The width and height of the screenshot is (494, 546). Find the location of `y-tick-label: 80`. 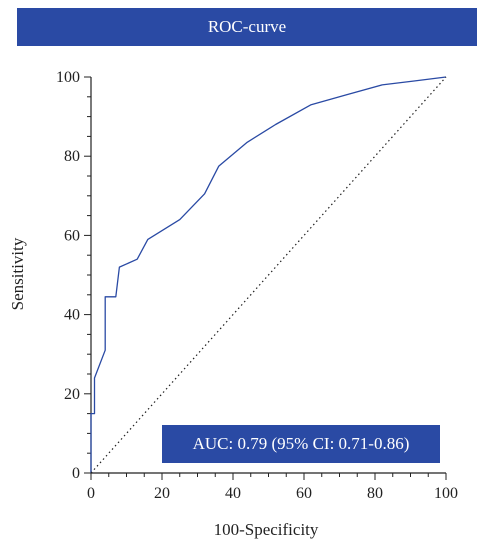

y-tick-label: 80 is located at coordinates (72, 156).